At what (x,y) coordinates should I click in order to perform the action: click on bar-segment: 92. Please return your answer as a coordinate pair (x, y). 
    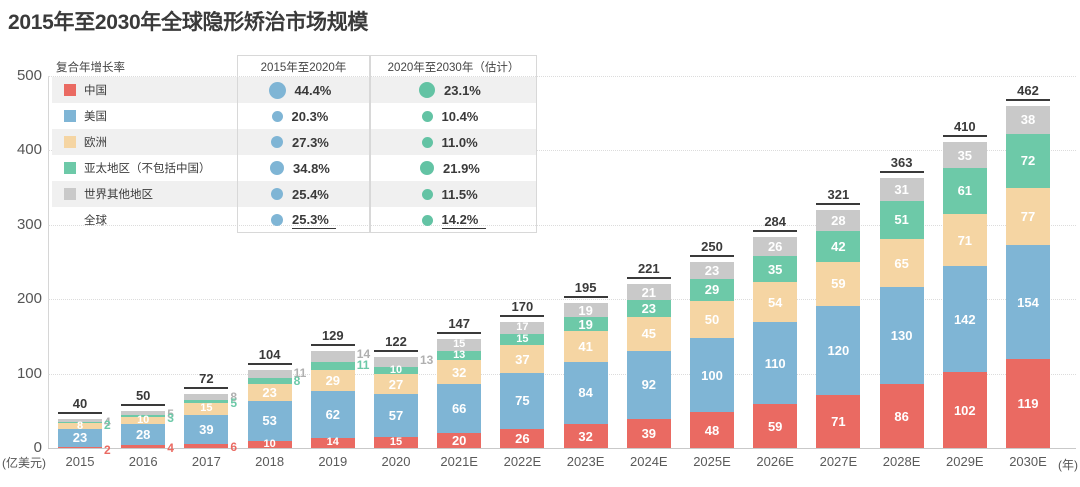
    Looking at the image, I should click on (648, 384).